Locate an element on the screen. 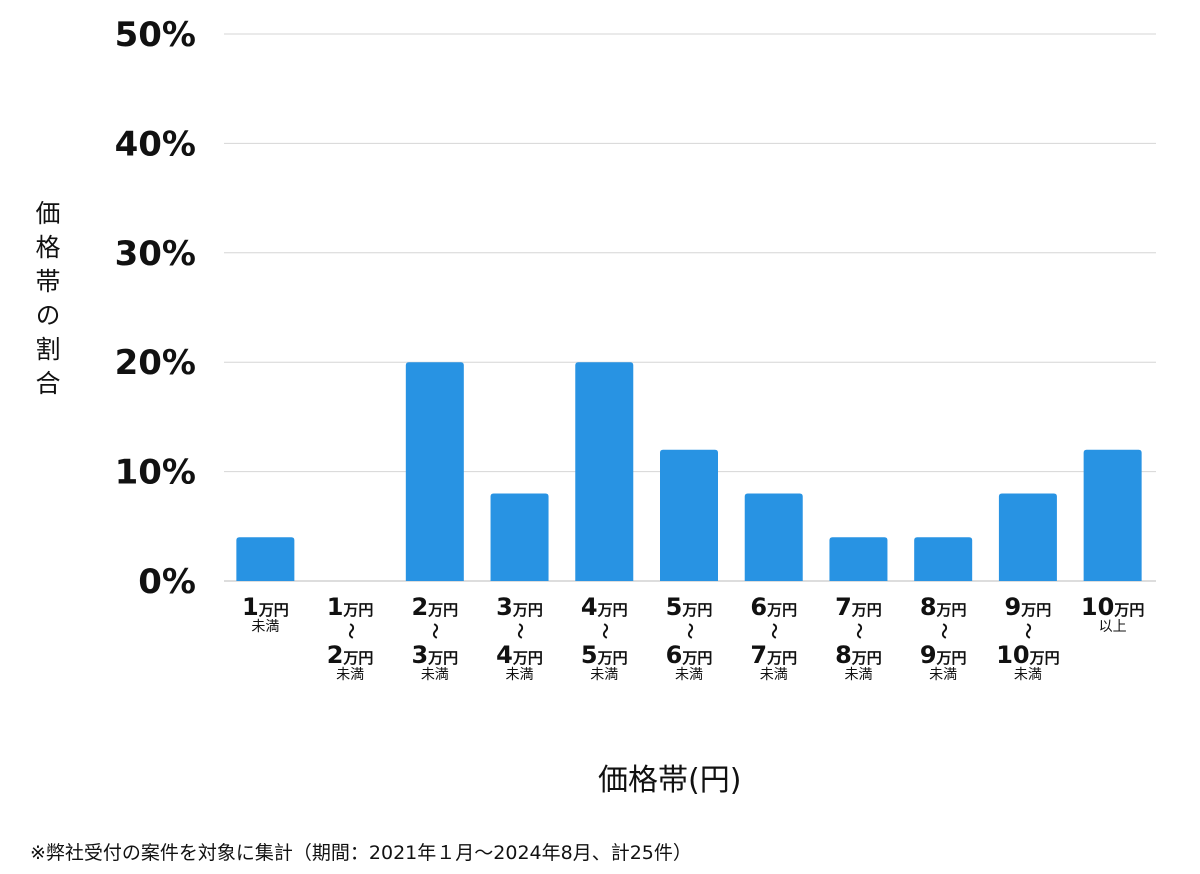 The width and height of the screenshot is (1200, 874). range-from: 4 is located at coordinates (589, 607).